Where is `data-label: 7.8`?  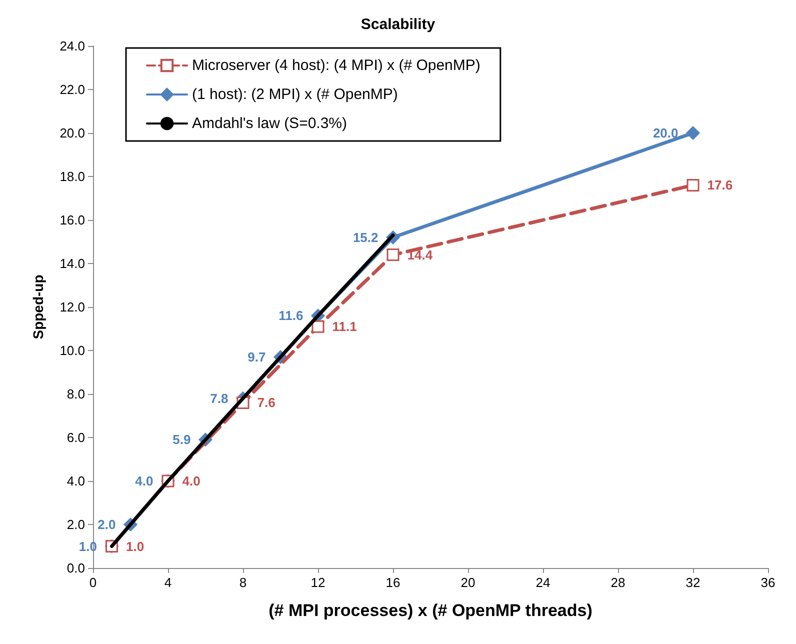
data-label: 7.8 is located at coordinates (219, 398).